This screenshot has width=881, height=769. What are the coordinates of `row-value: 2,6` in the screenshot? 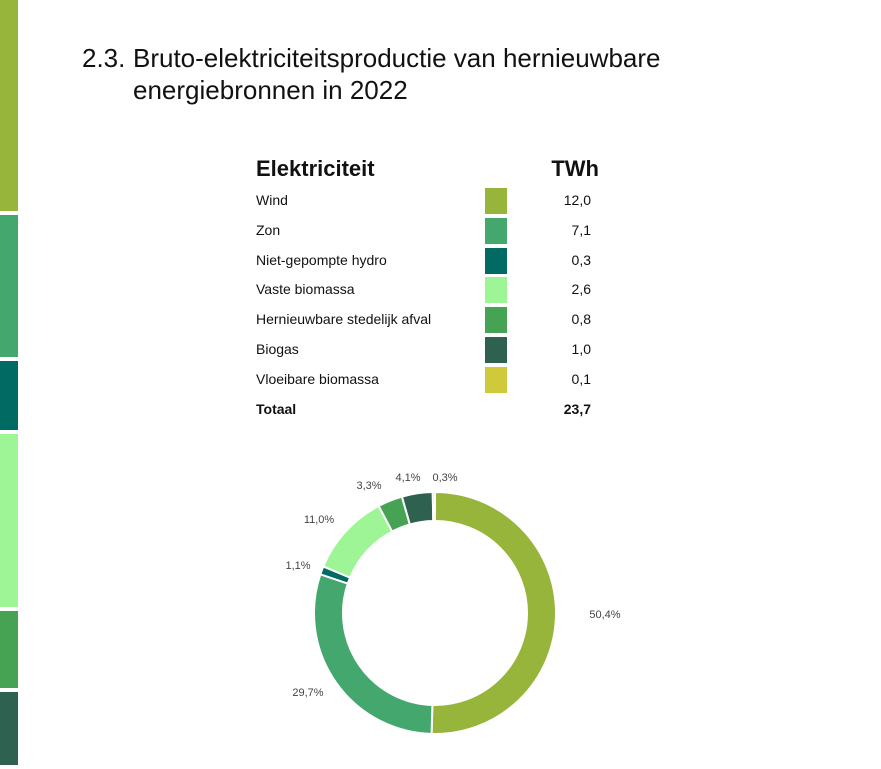 It's located at (581, 289).